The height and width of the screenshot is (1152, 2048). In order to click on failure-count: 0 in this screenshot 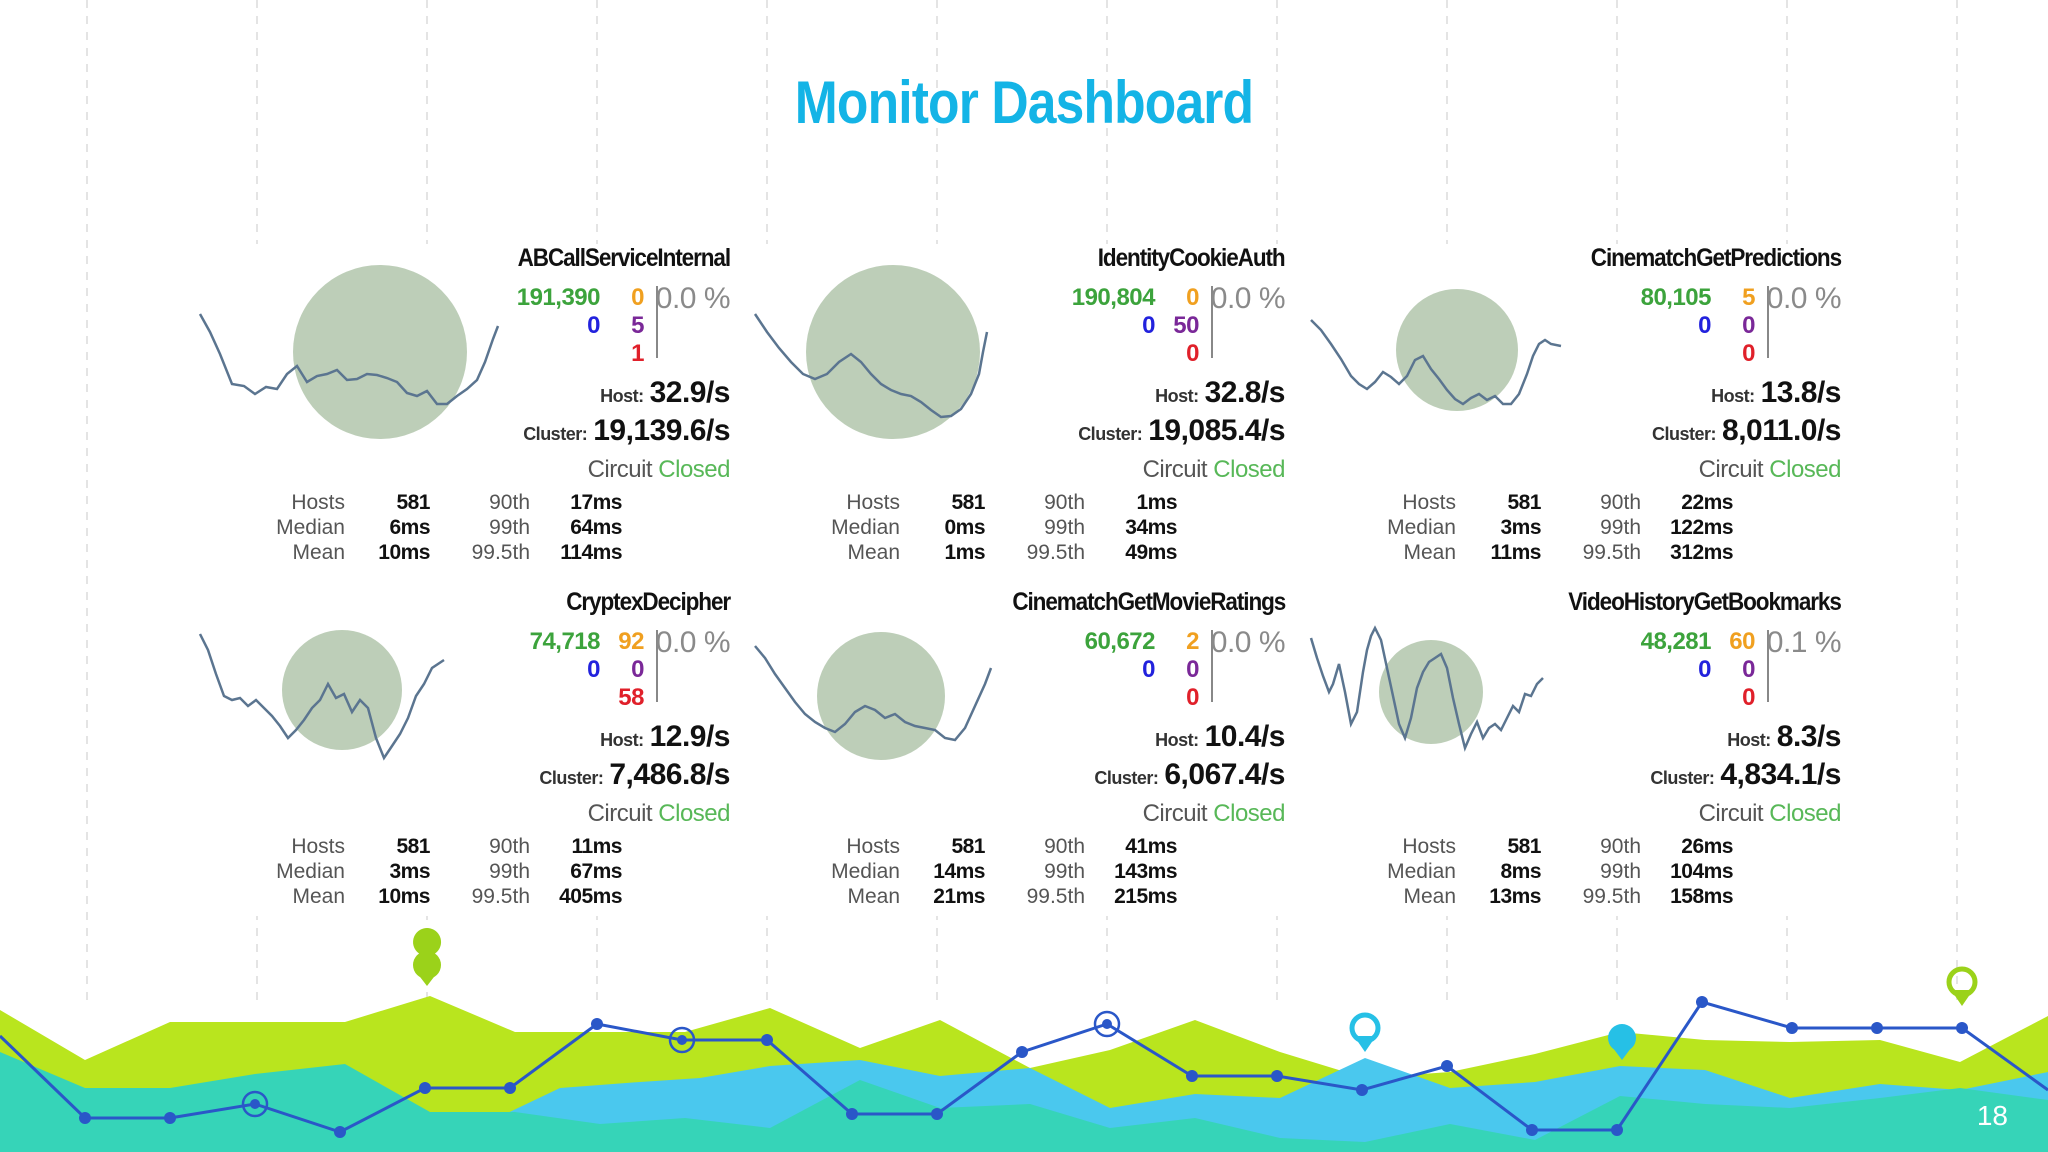, I will do `click(1192, 697)`.